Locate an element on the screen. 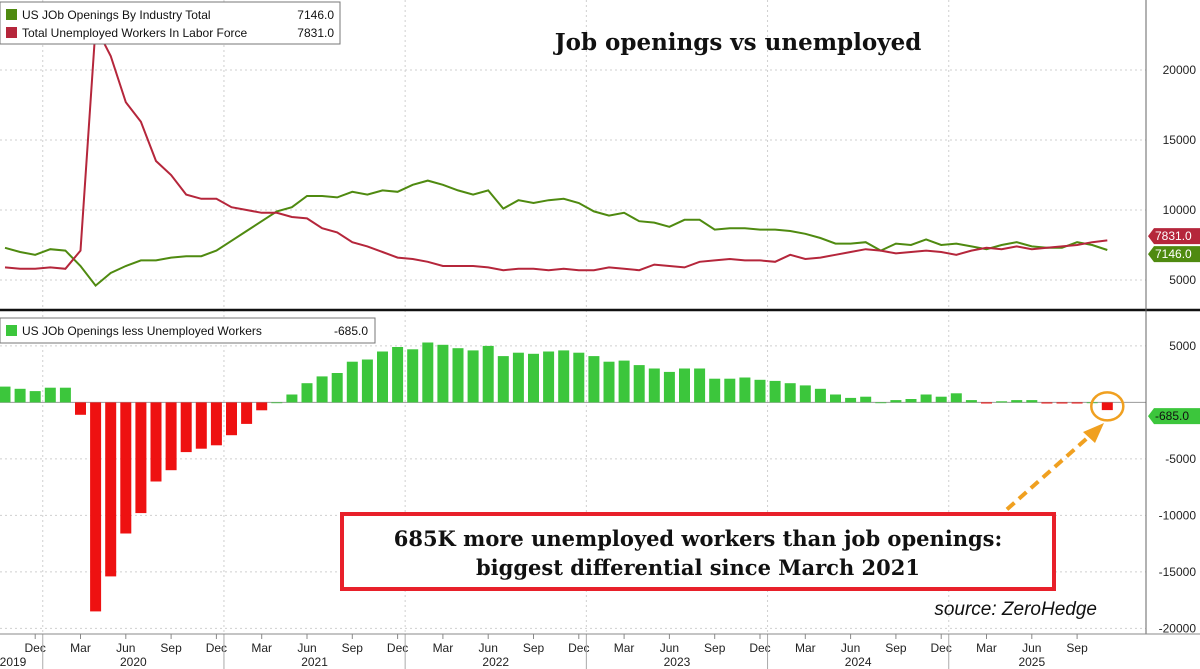 The width and height of the screenshot is (1200, 669). x-year-label: 2025 is located at coordinates (1031, 662).